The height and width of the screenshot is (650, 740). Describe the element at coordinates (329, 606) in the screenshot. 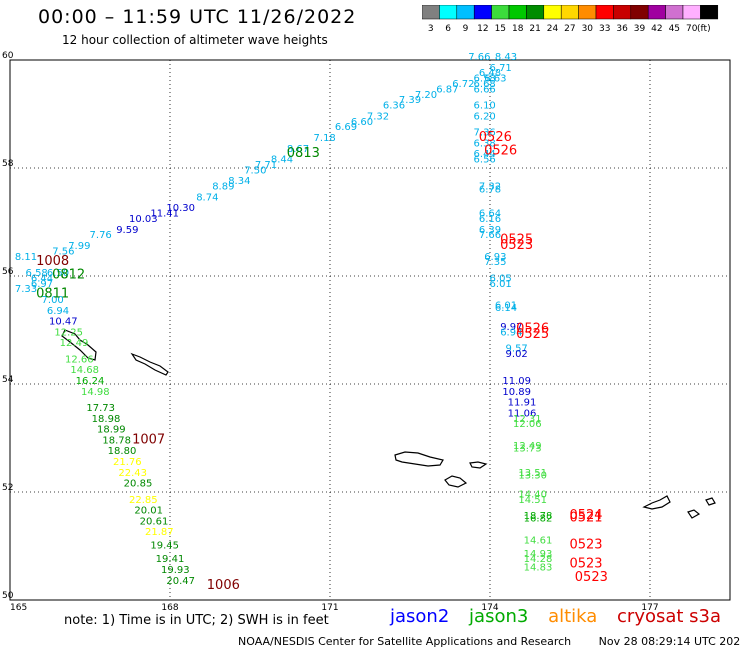

I see `lon-label: 171` at that location.